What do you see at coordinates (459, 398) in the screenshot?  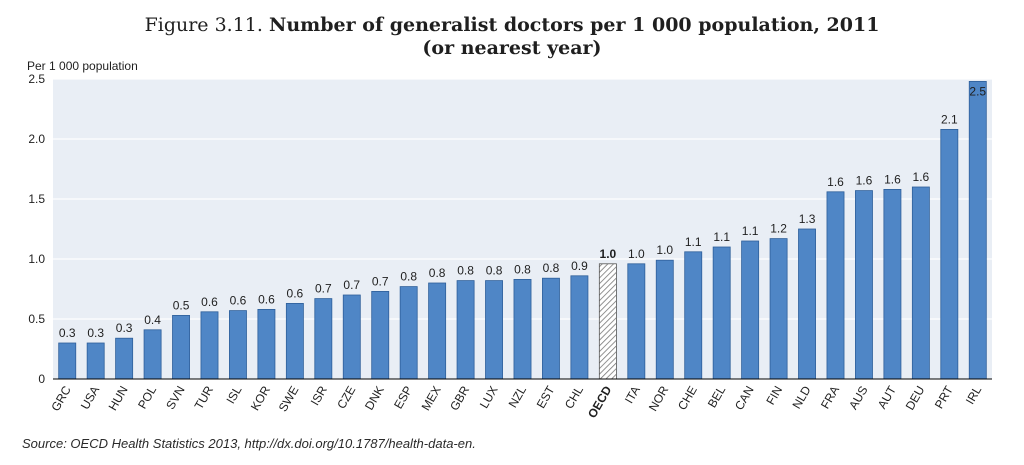 I see `category-label-gbr: GBR` at bounding box center [459, 398].